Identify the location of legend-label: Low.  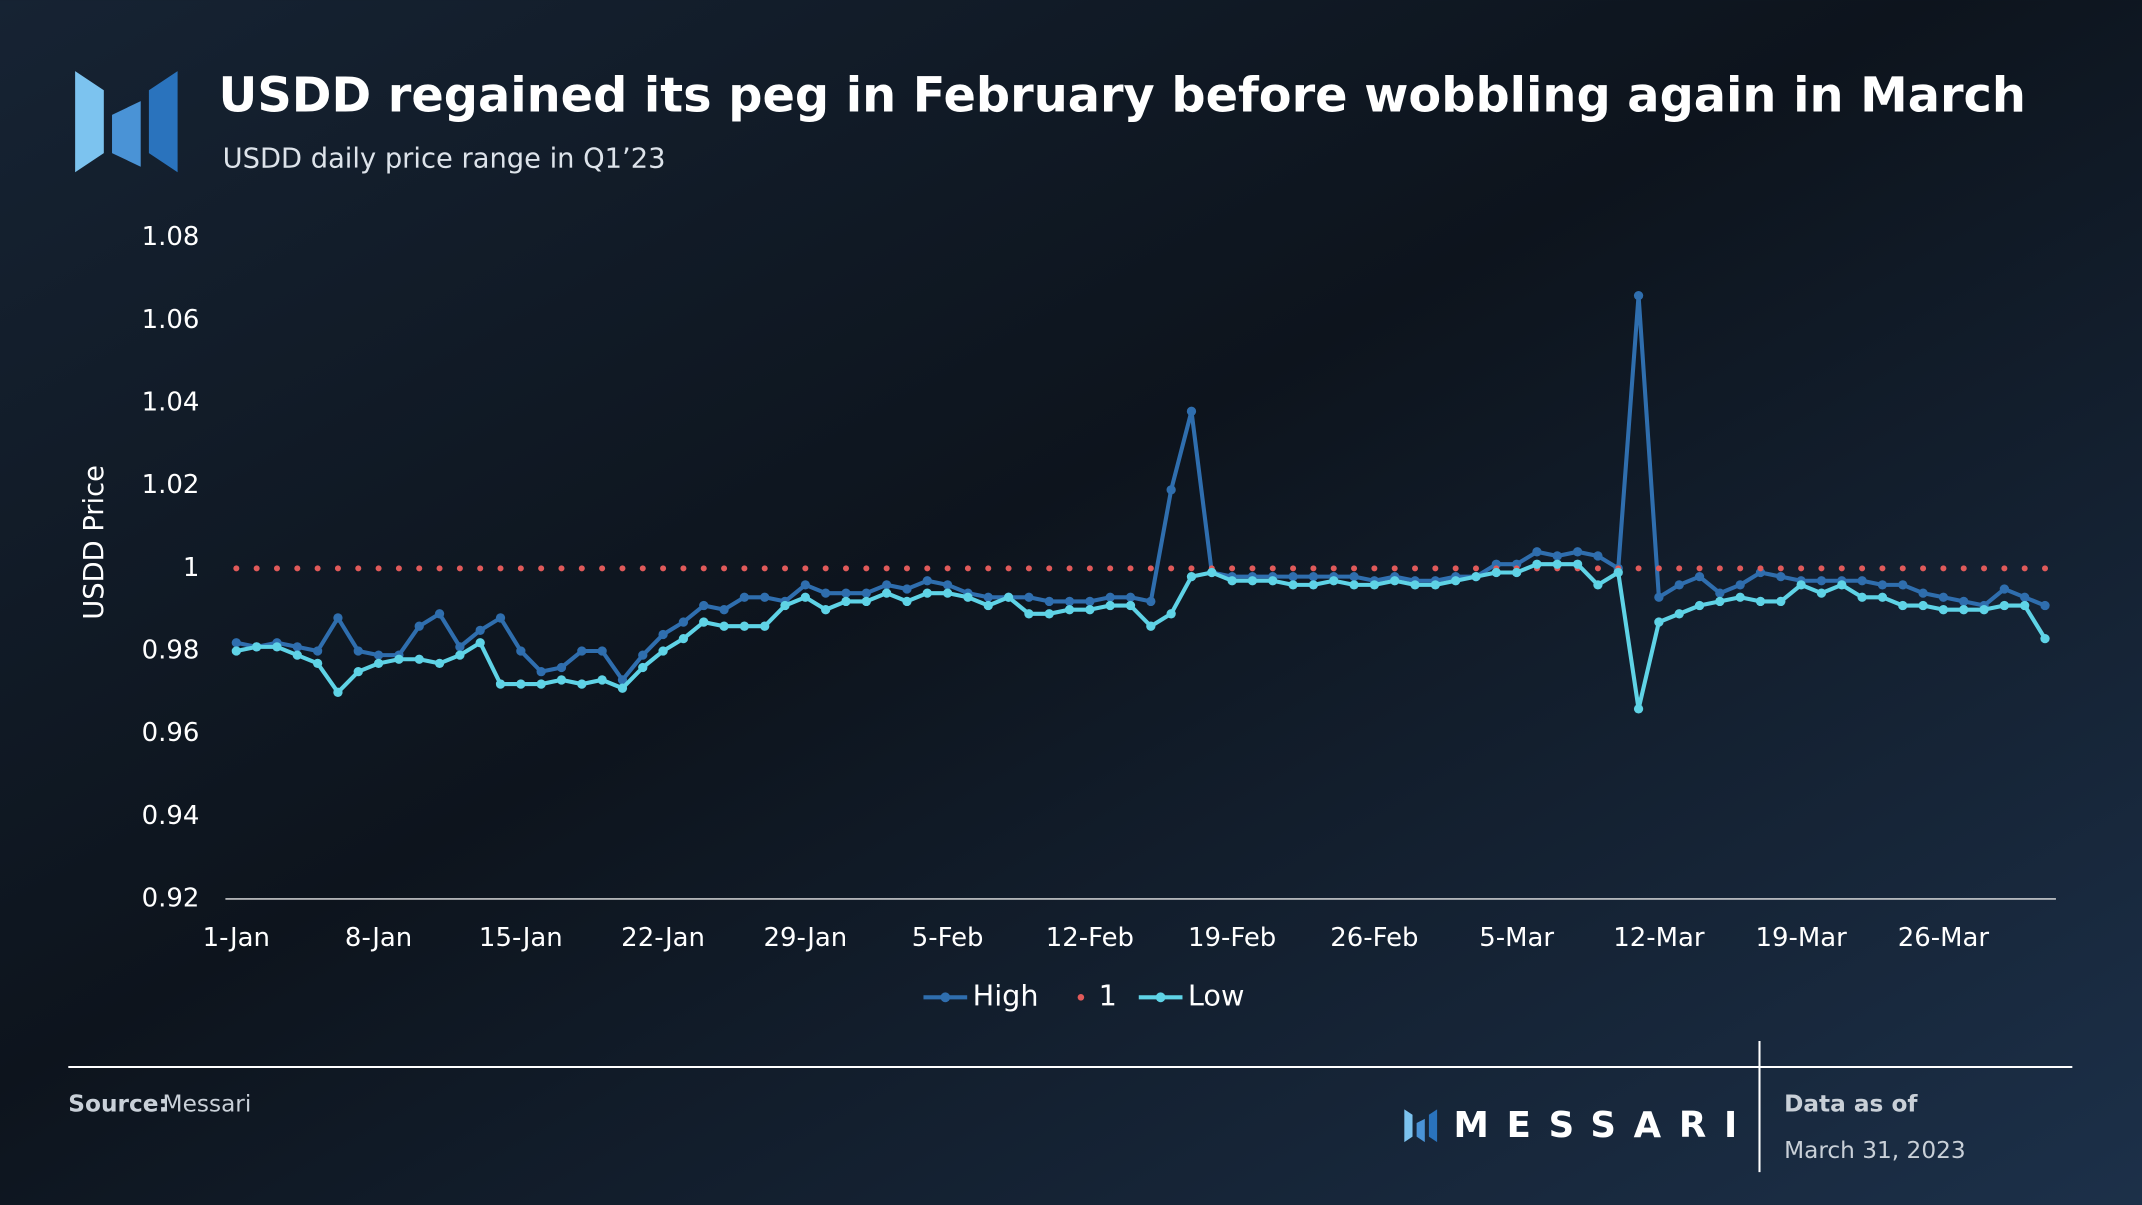
(1216, 995).